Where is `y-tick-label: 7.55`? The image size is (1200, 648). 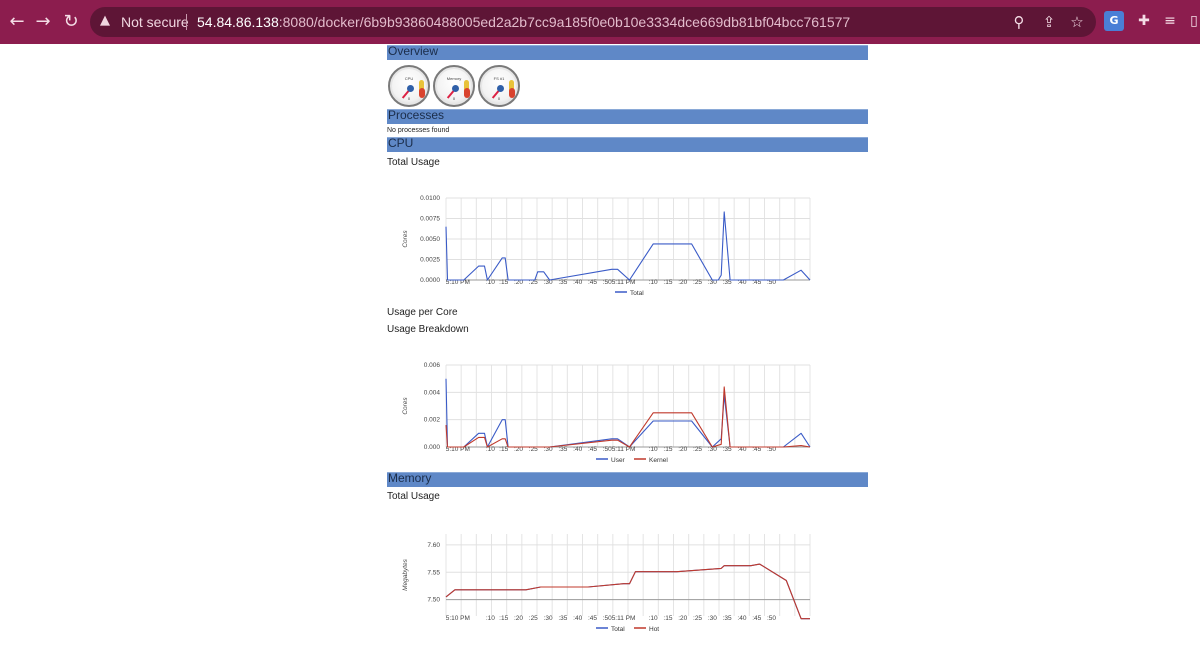
y-tick-label: 7.55 is located at coordinates (433, 572).